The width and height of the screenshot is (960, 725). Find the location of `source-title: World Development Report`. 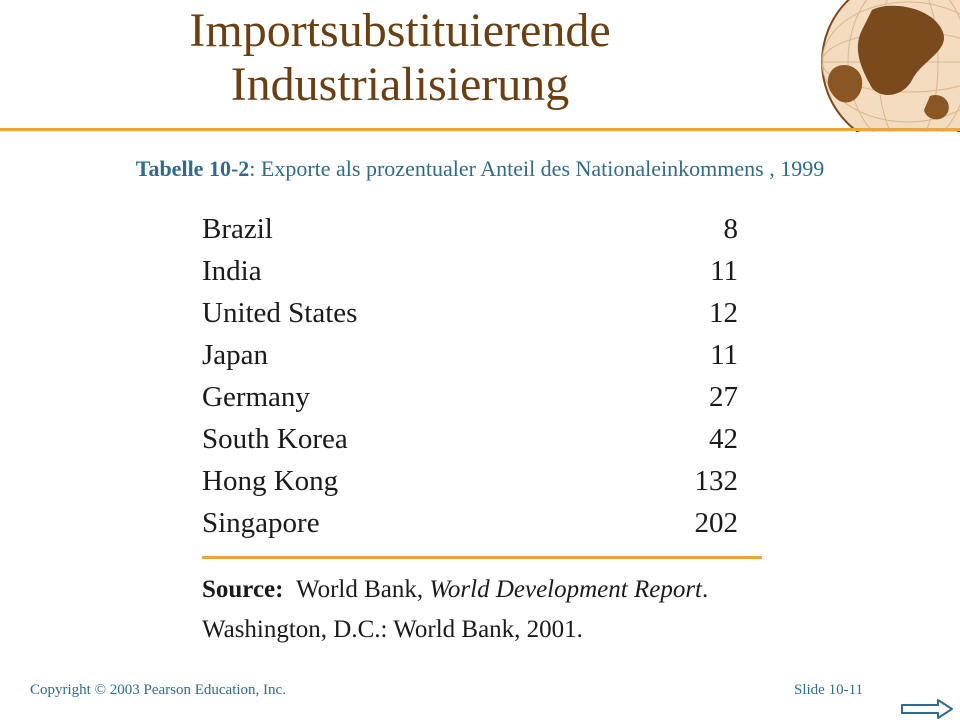

source-title: World Development Report is located at coordinates (566, 589).